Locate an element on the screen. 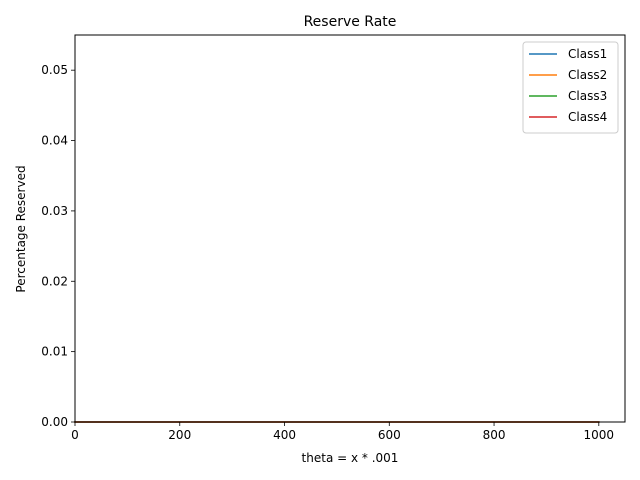 Image resolution: width=640 pixels, height=480 pixels. chart-title: Reserve Rate is located at coordinates (350, 22).